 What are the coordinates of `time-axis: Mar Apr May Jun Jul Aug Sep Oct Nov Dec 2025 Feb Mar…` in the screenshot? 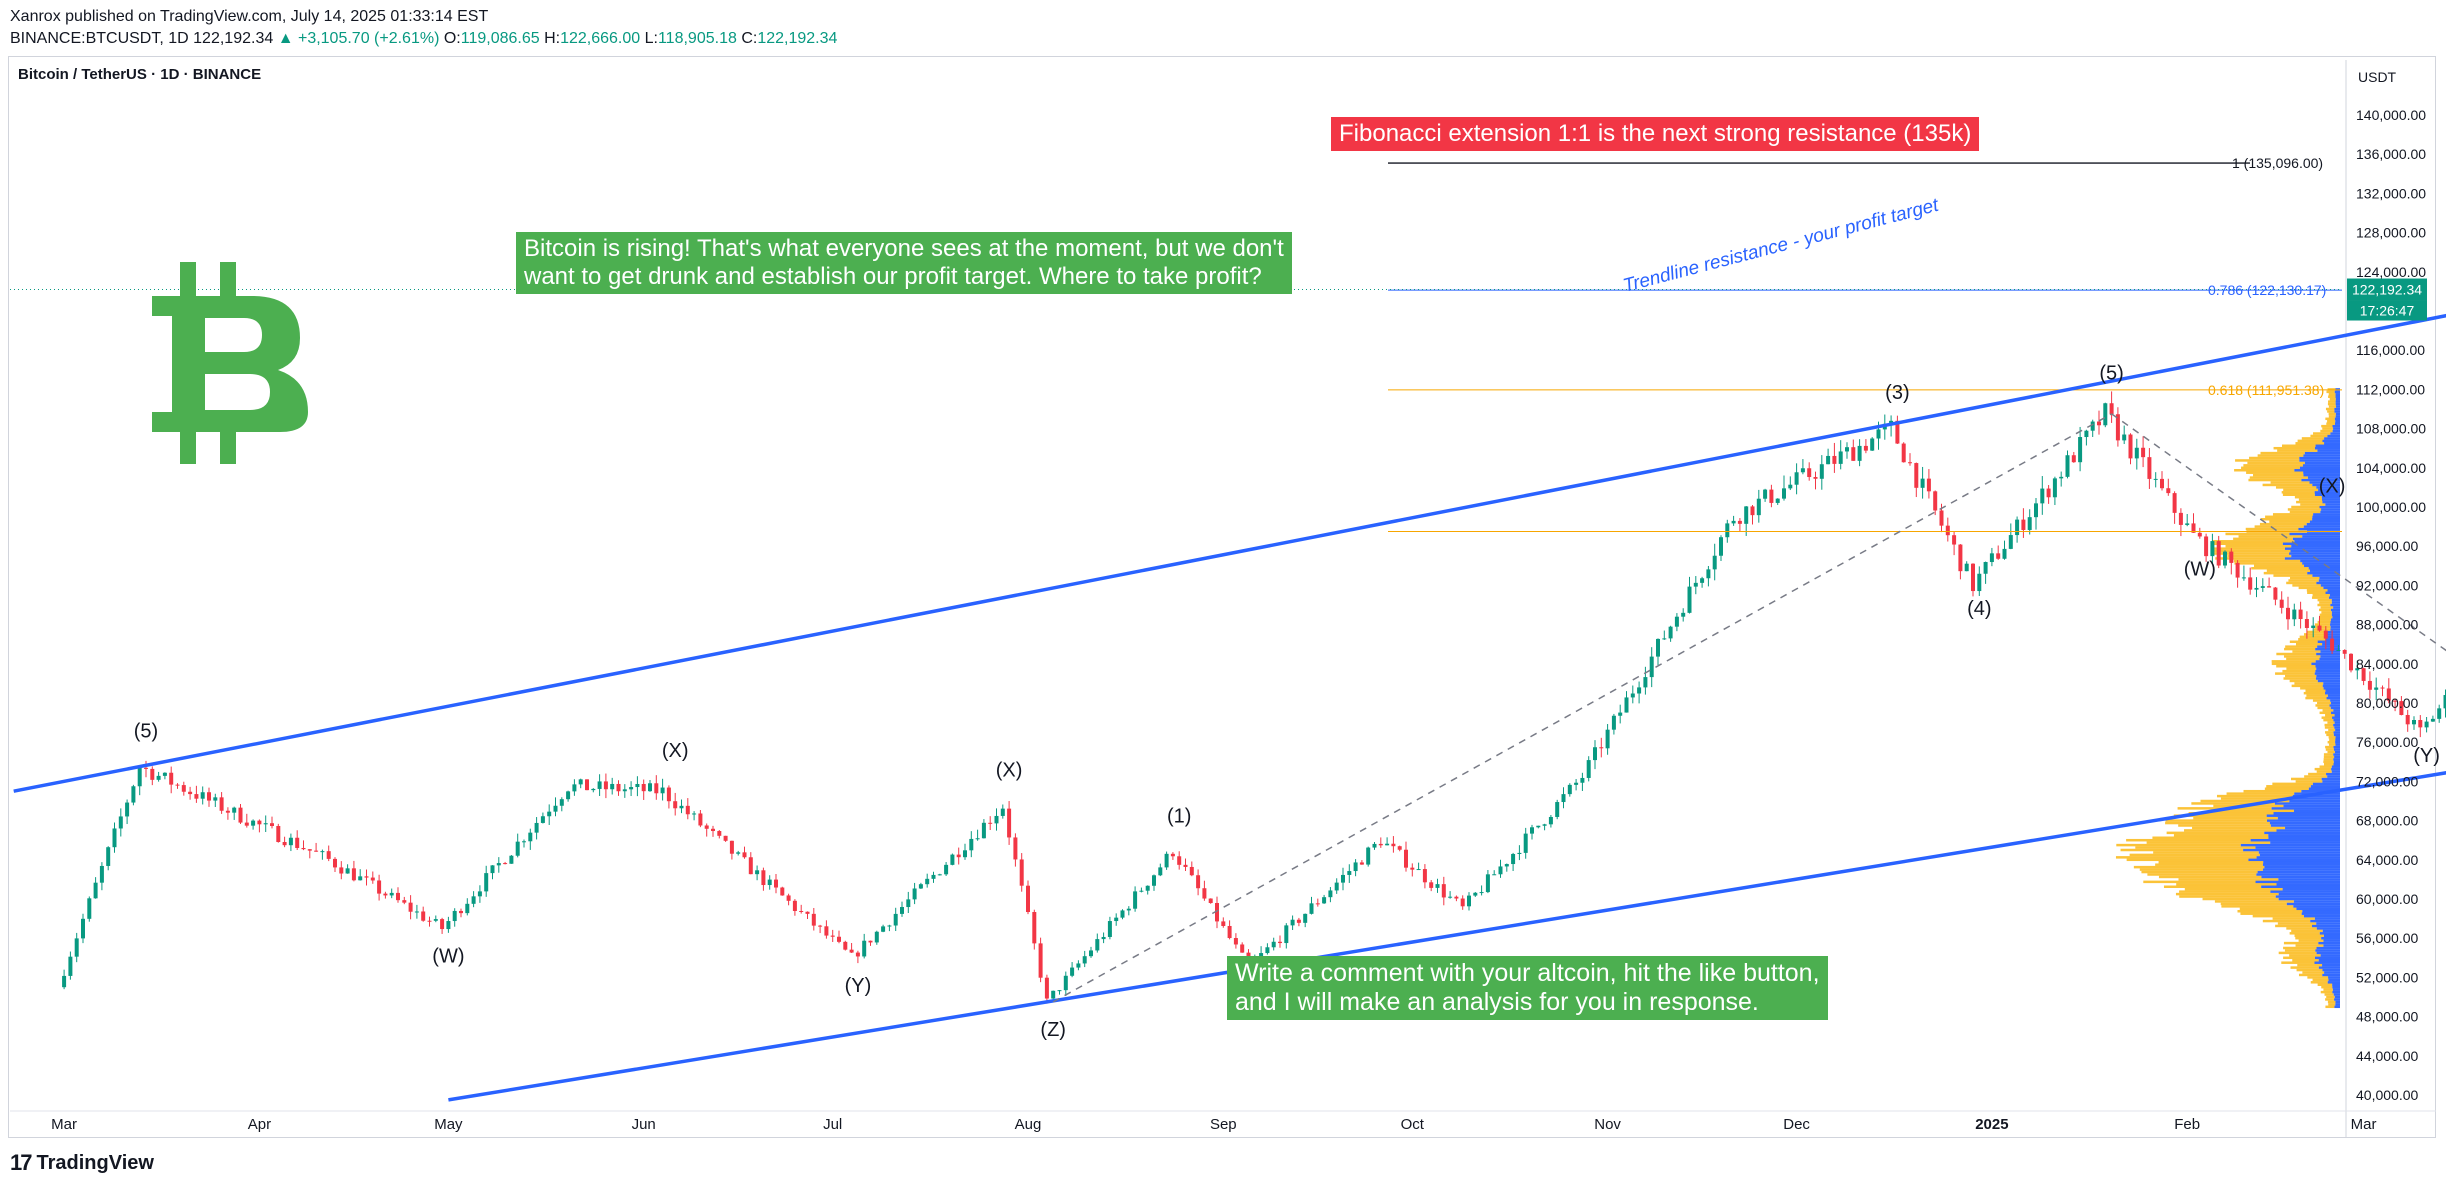 It's located at (1228, 1121).